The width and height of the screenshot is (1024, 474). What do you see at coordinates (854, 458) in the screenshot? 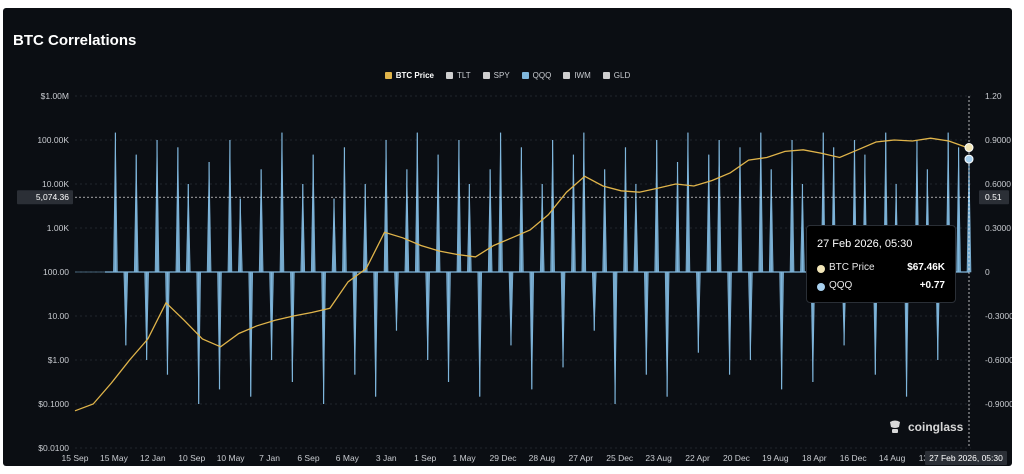
I see `x-tick-label: 16 Dec` at bounding box center [854, 458].